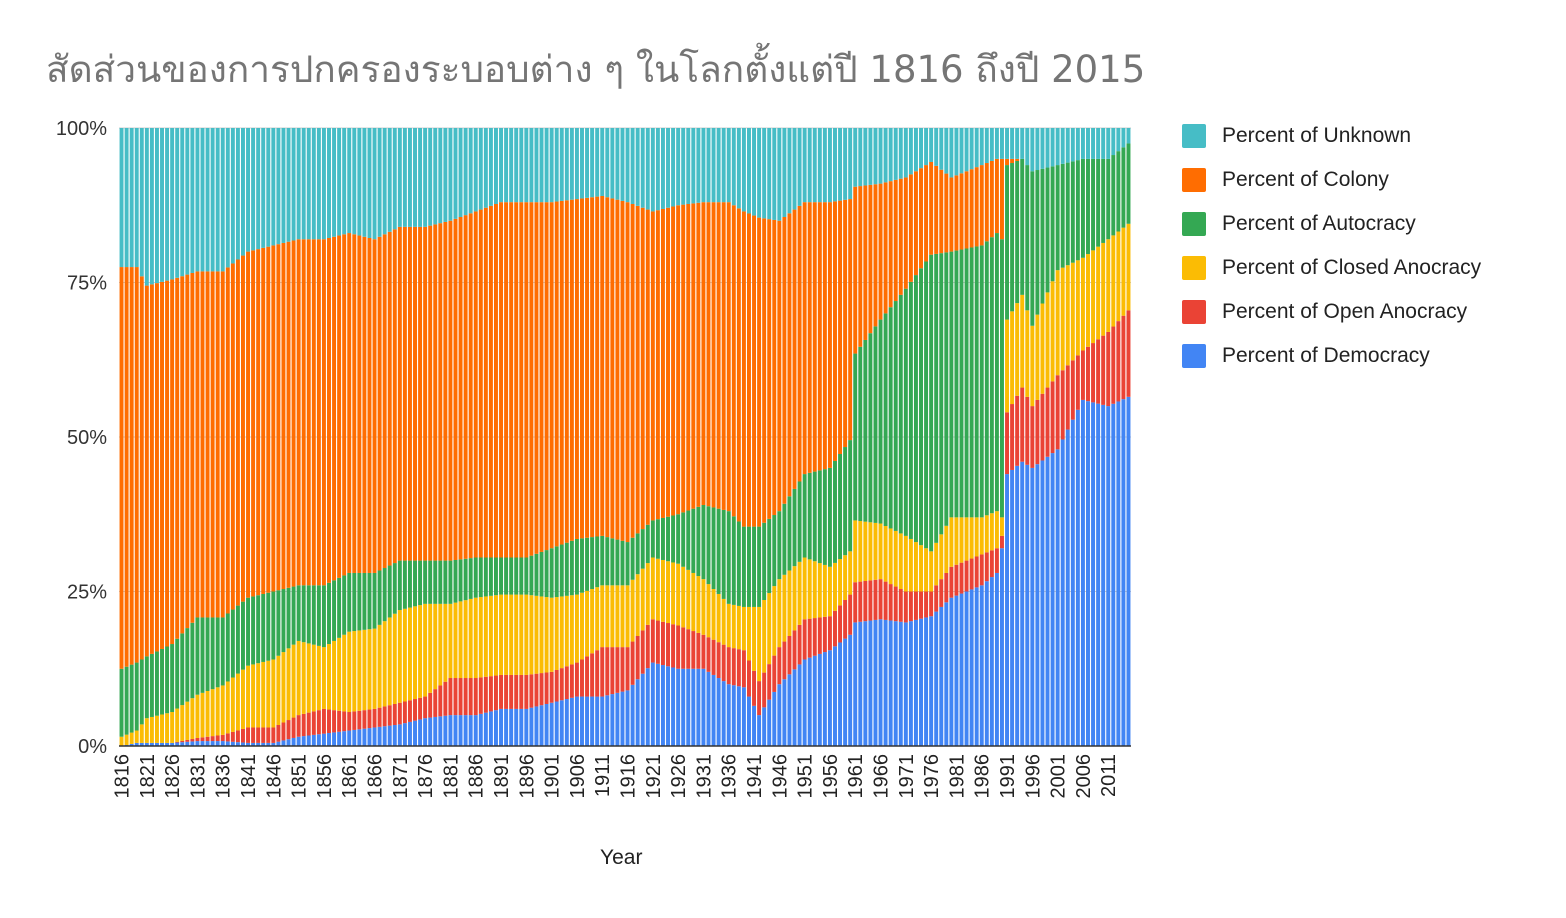  What do you see at coordinates (81, 129) in the screenshot?
I see `y-tick-label: 100%` at bounding box center [81, 129].